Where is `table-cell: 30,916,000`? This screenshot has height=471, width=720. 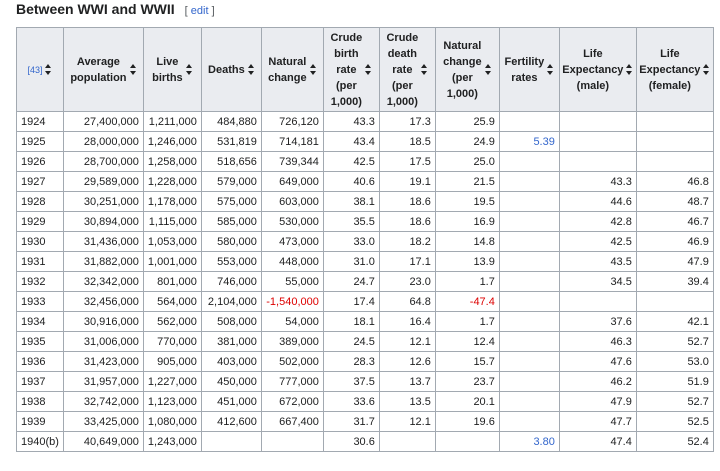
table-cell: 30,916,000 is located at coordinates (103, 321).